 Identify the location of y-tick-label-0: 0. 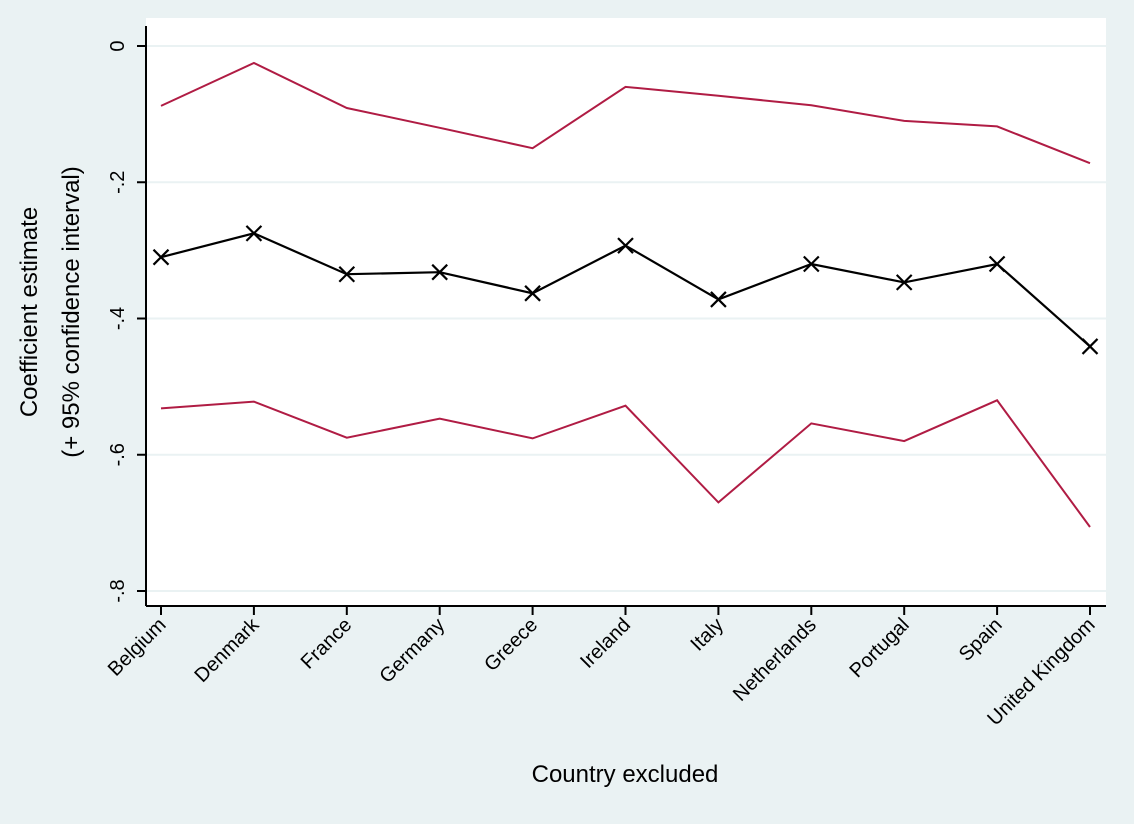
(118, 45).